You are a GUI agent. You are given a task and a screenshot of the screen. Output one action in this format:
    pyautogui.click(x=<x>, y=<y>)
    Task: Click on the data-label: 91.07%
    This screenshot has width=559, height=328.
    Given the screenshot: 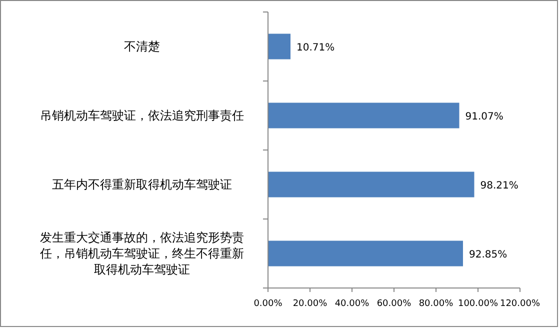 What is the action you would take?
    pyautogui.click(x=484, y=117)
    